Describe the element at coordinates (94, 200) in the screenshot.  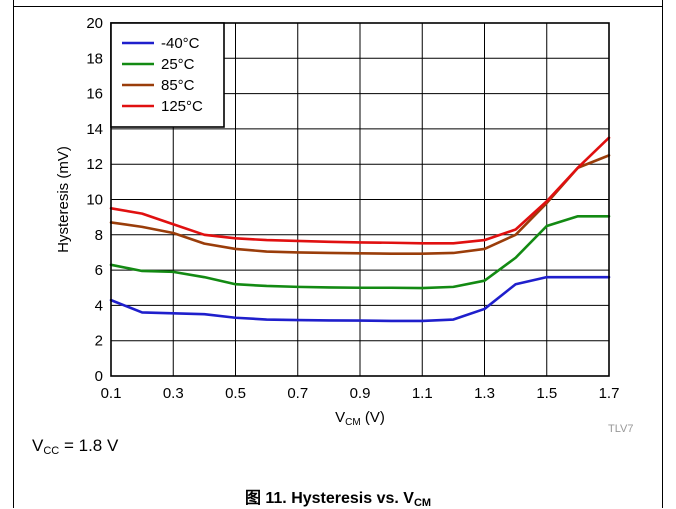
I see `y-tick-label: 10` at that location.